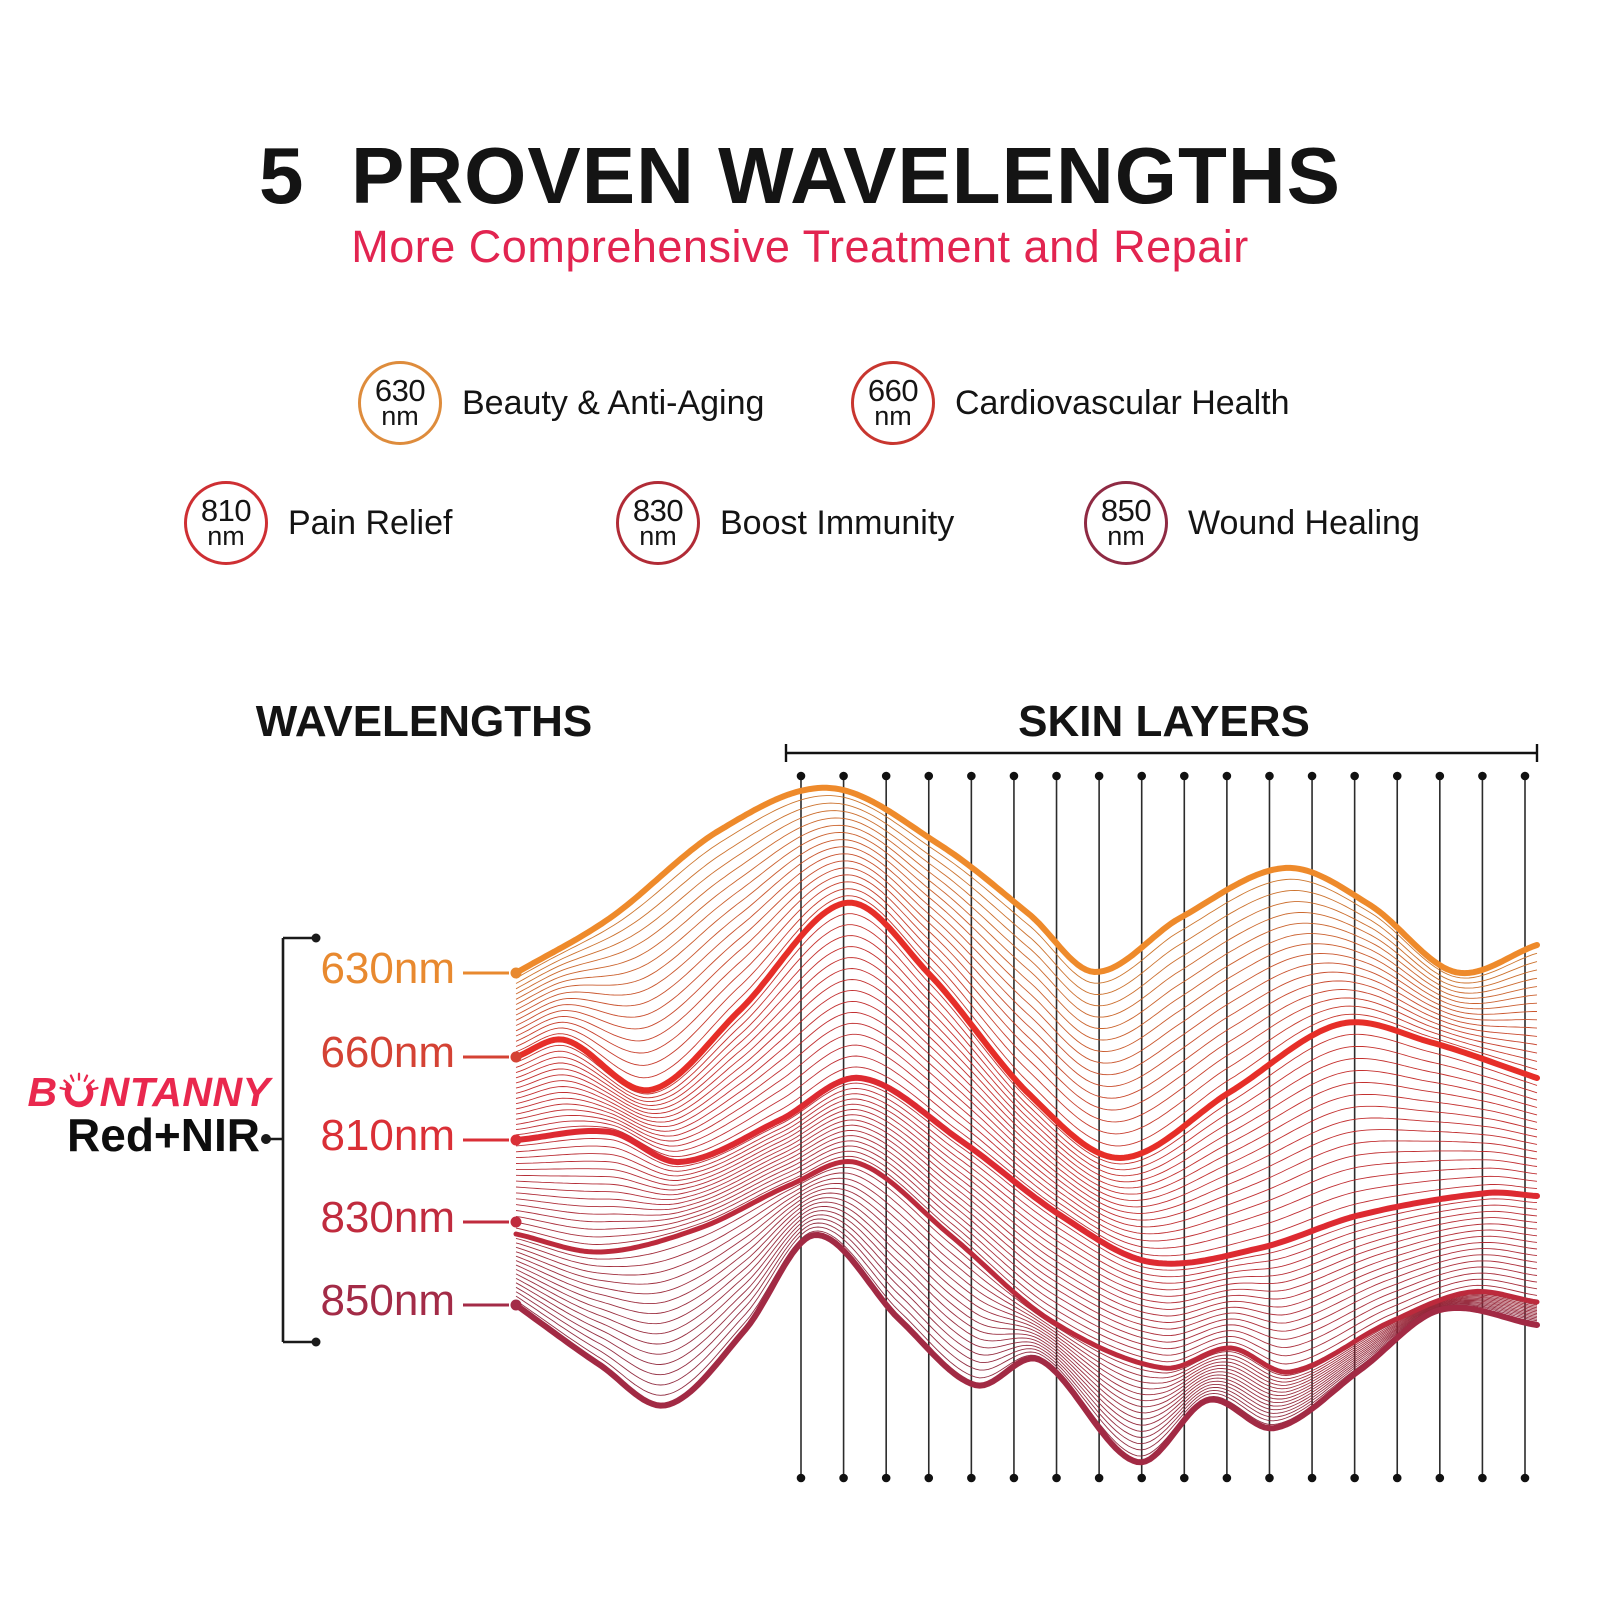  Describe the element at coordinates (1122, 402) in the screenshot. I see `badge-label: Cardiovascular Health` at that location.